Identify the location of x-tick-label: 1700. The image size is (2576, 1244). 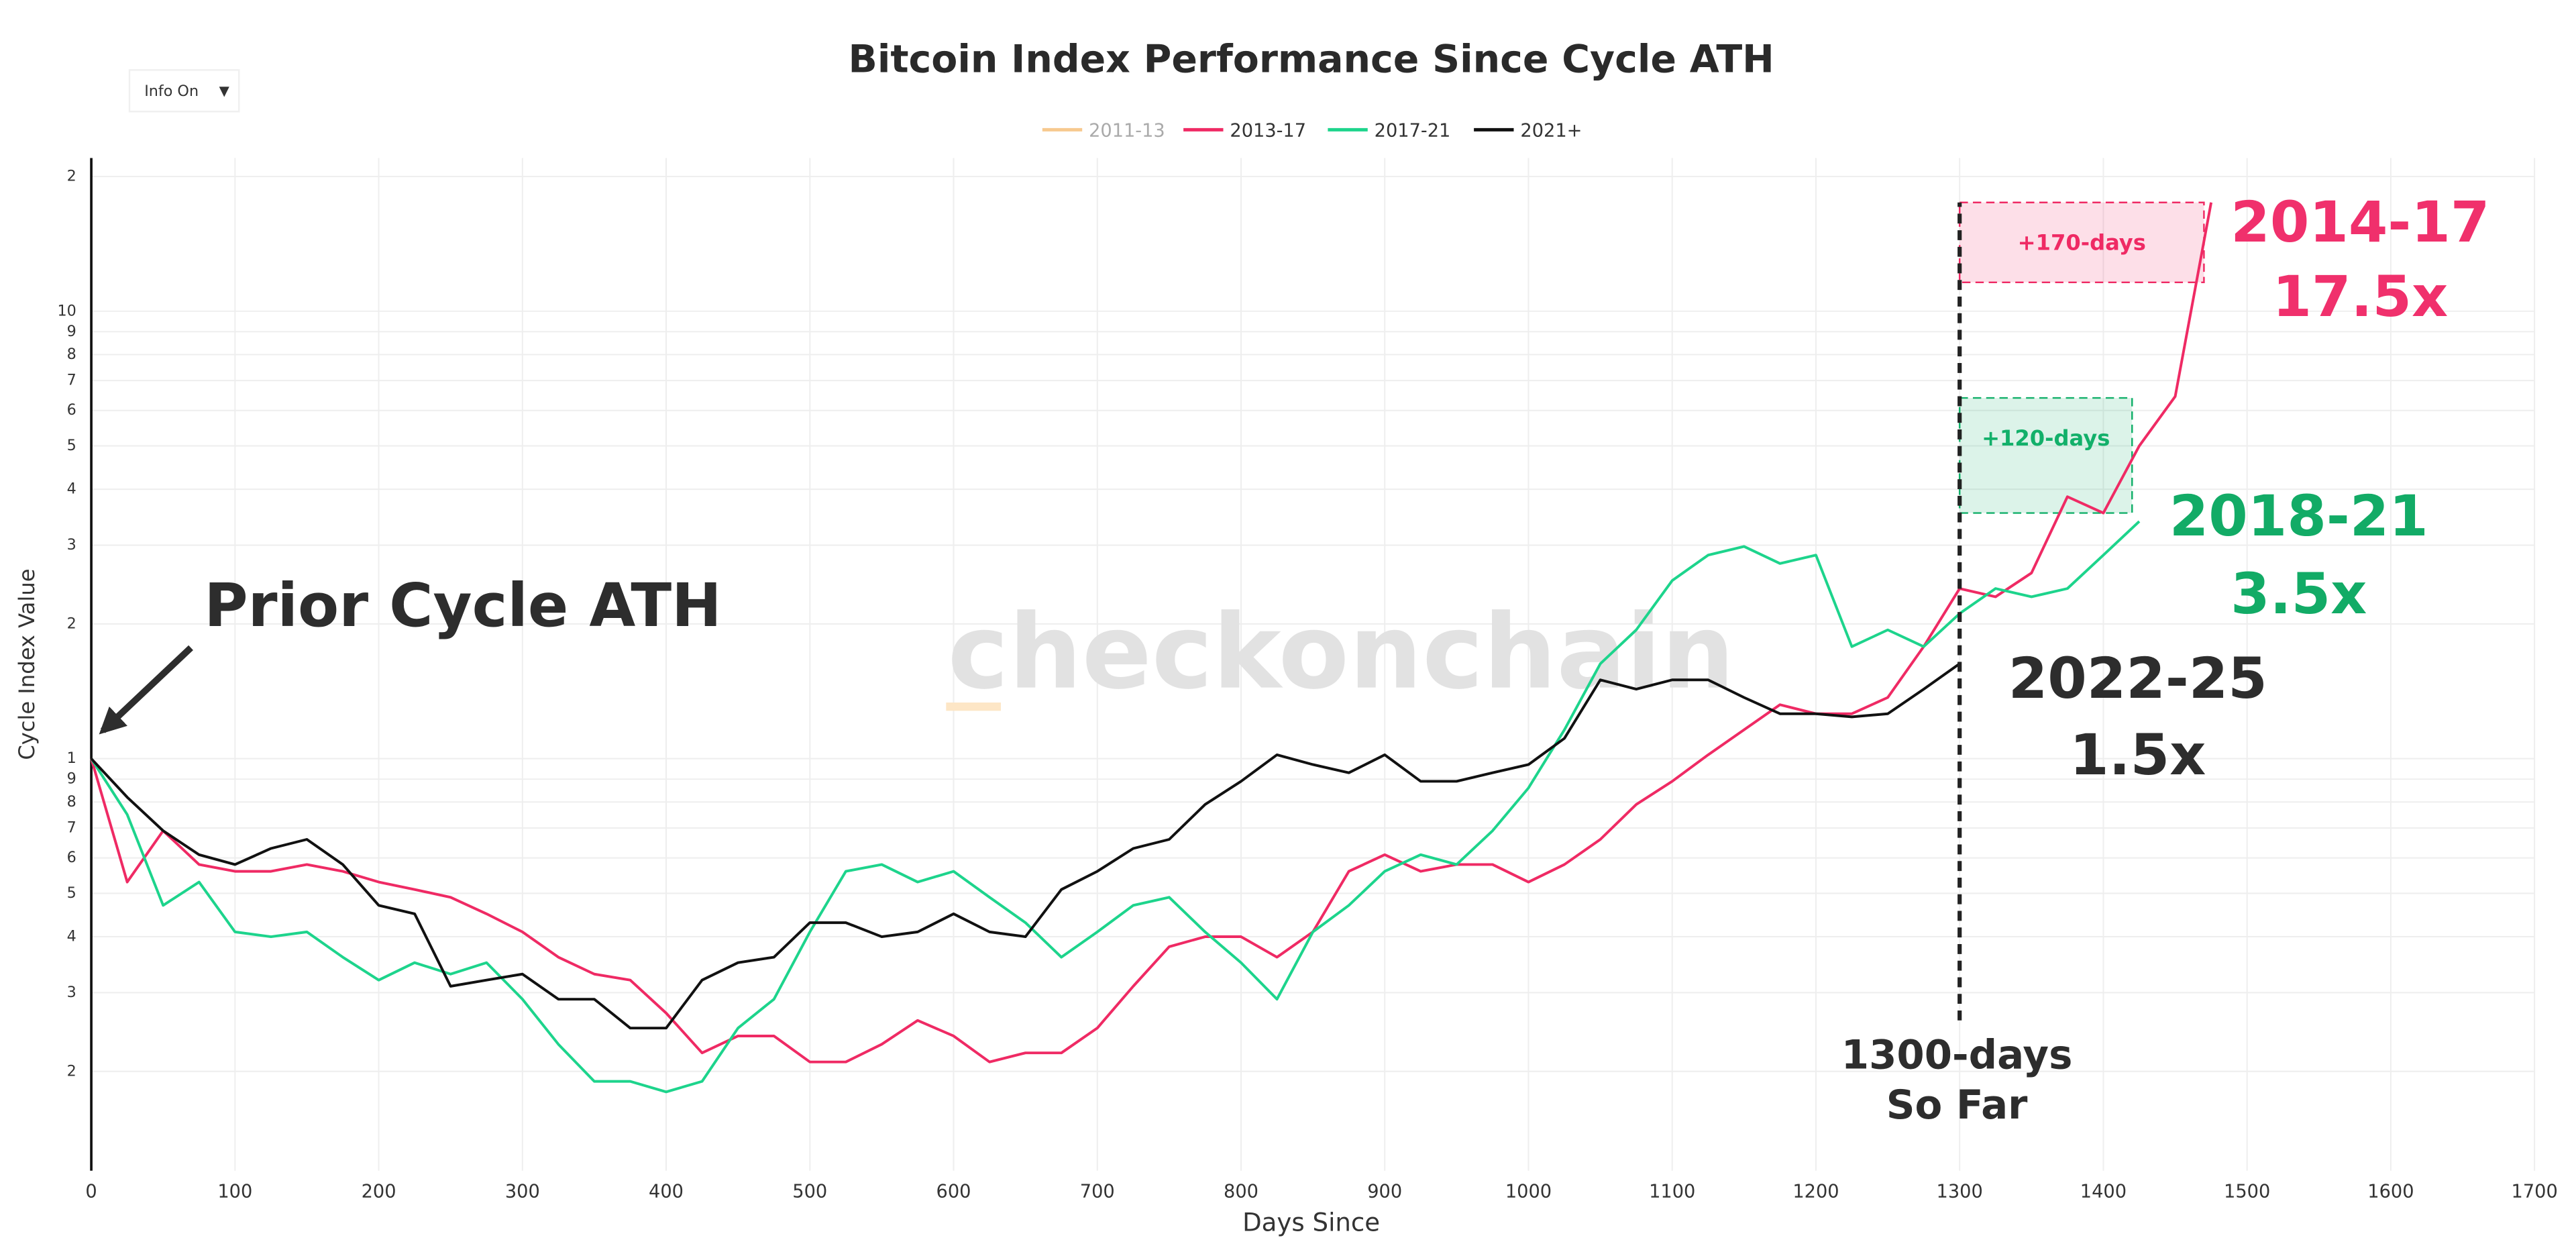
(2535, 1191).